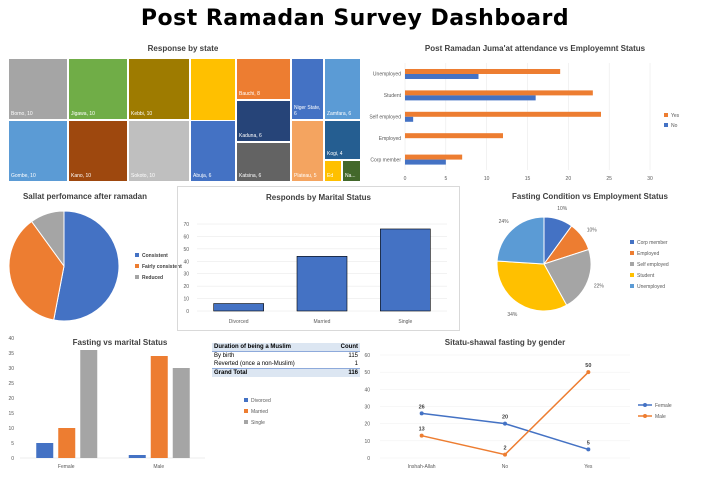 The width and height of the screenshot is (710, 485). What do you see at coordinates (213, 151) in the screenshot?
I see `treemap-tile: Abuja, 6` at bounding box center [213, 151].